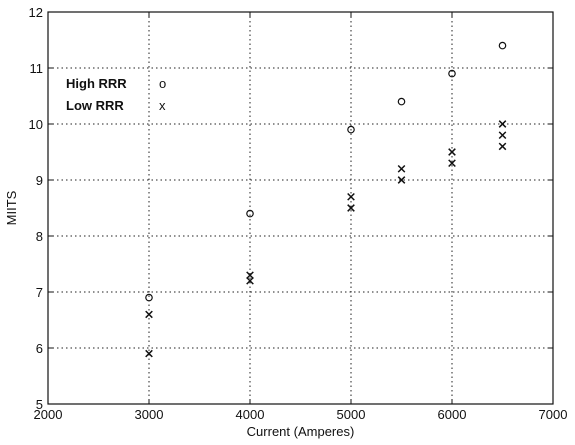 This screenshot has height=445, width=575. What do you see at coordinates (39, 236) in the screenshot?
I see `y-tick-label: 8` at bounding box center [39, 236].